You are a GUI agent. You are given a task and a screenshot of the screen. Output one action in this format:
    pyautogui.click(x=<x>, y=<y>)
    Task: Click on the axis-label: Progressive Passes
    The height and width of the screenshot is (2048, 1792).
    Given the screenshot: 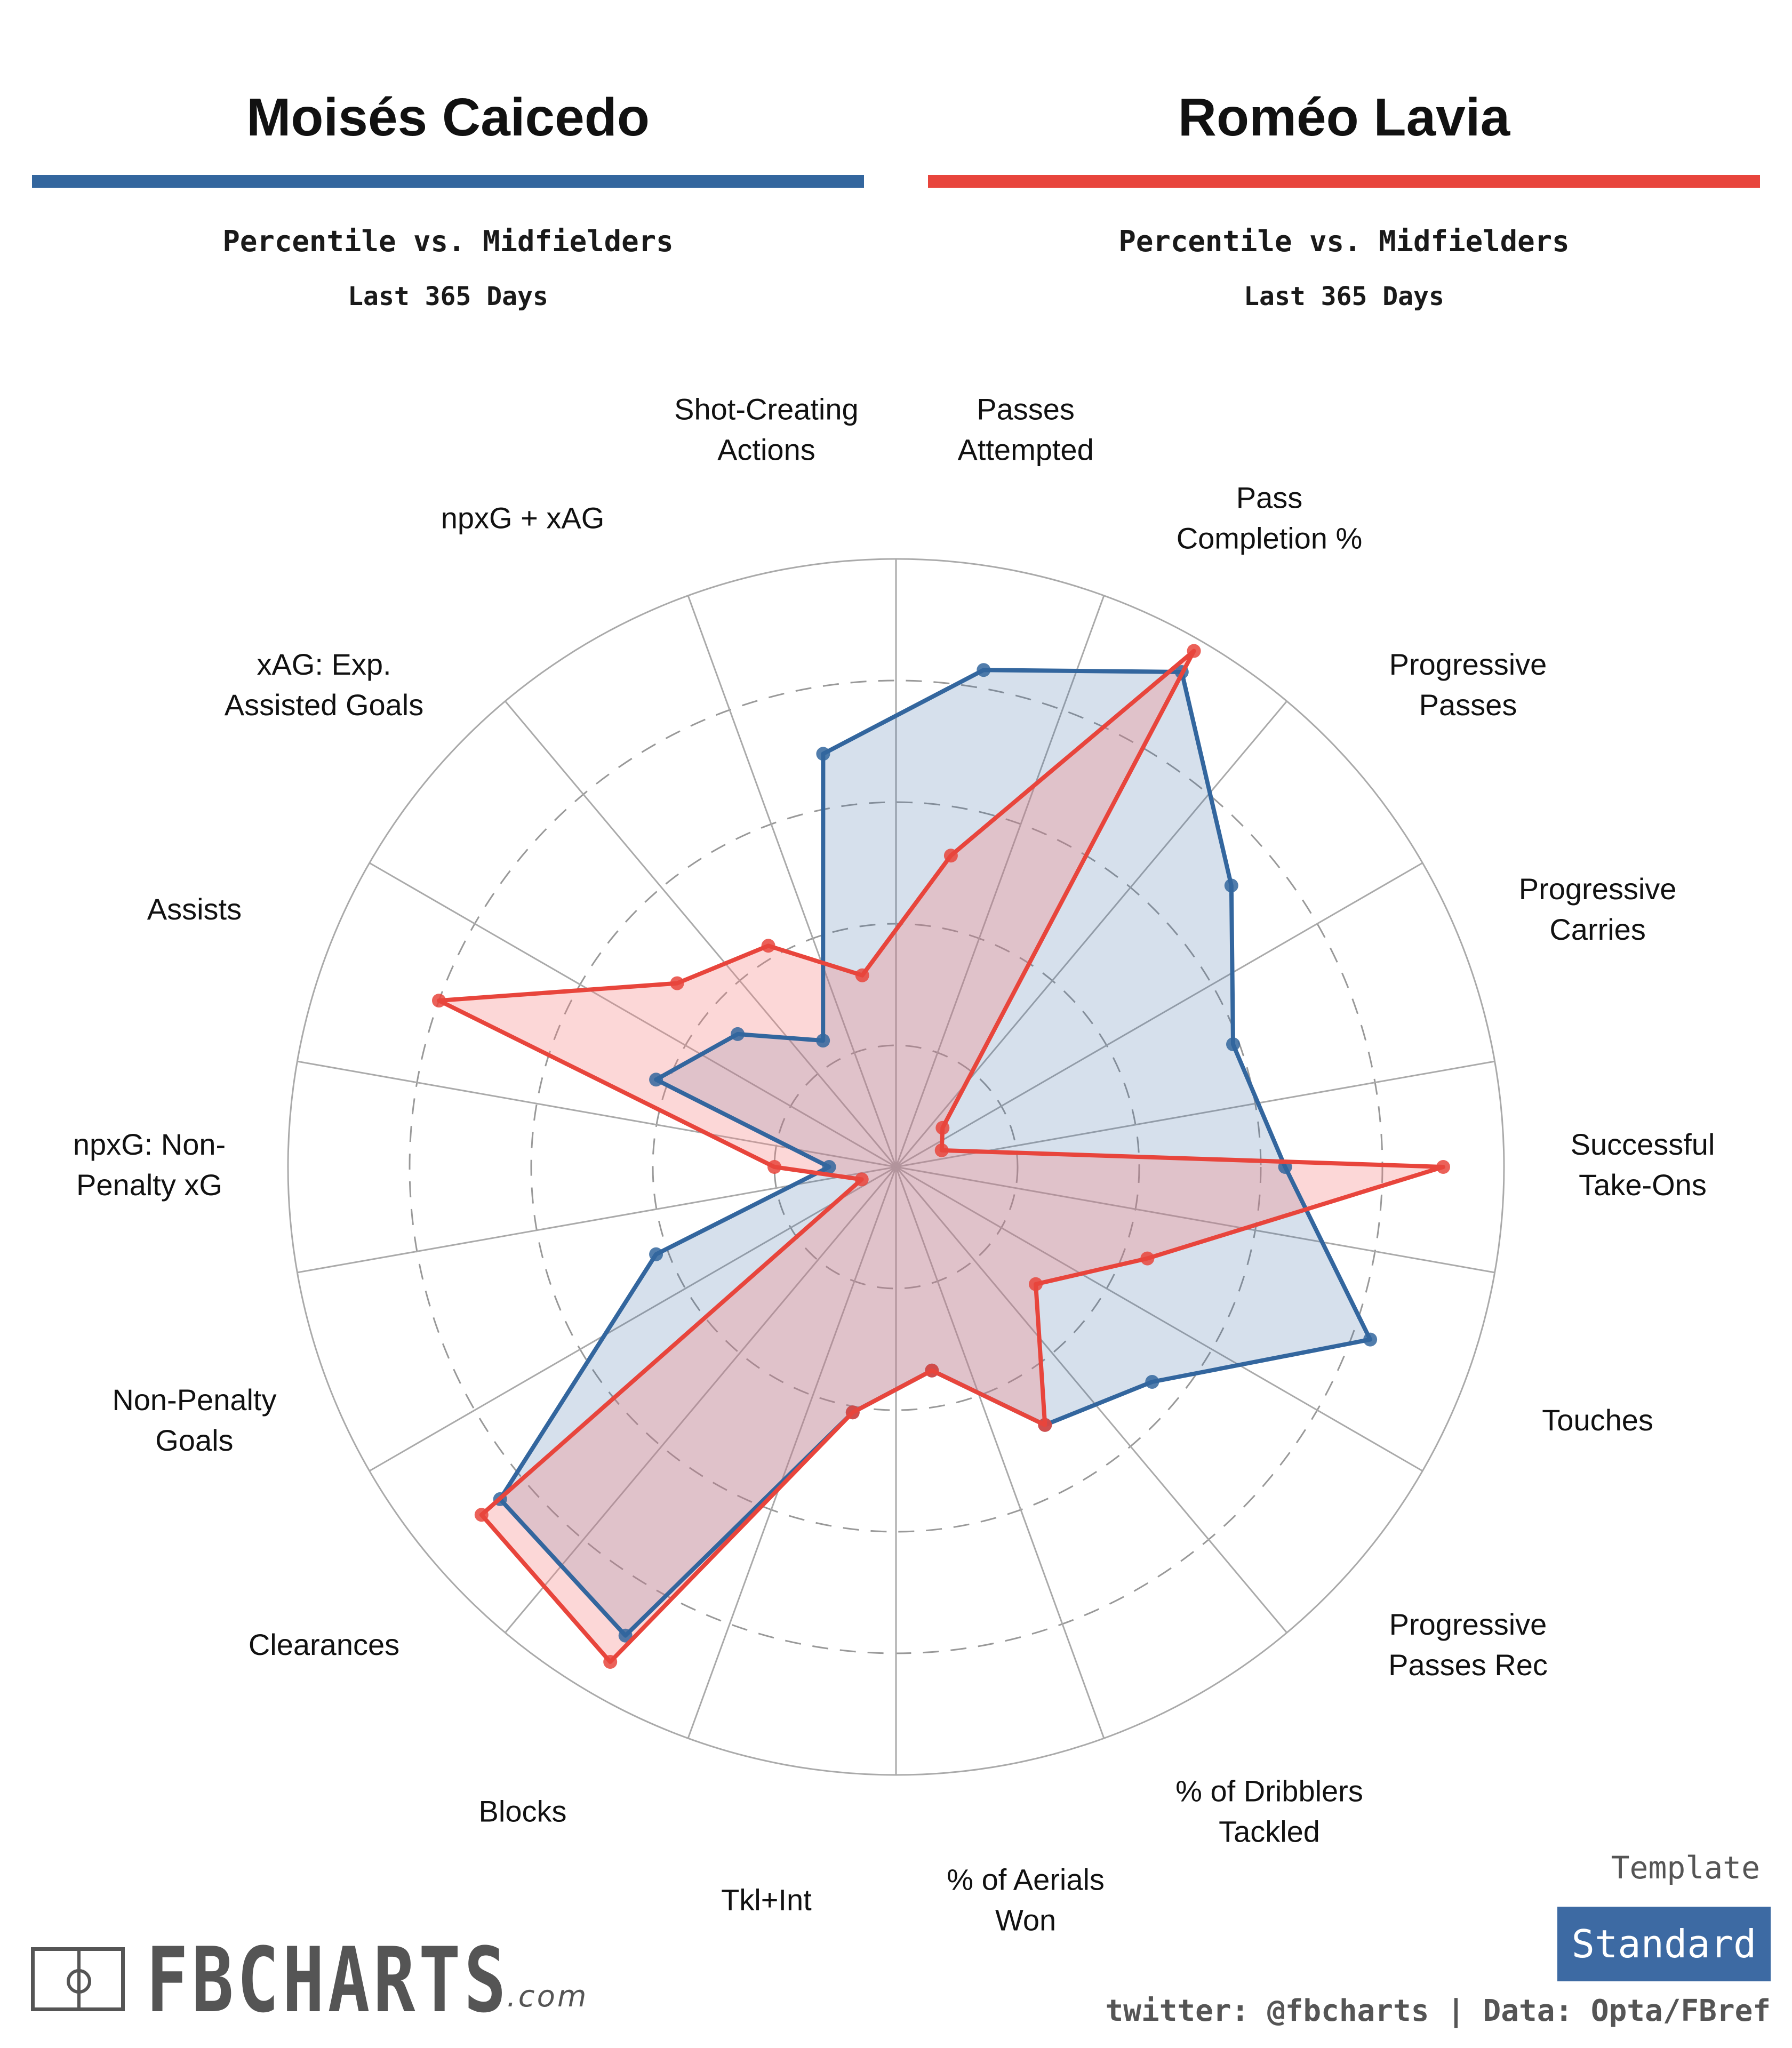 What is the action you would take?
    pyautogui.click(x=1468, y=684)
    